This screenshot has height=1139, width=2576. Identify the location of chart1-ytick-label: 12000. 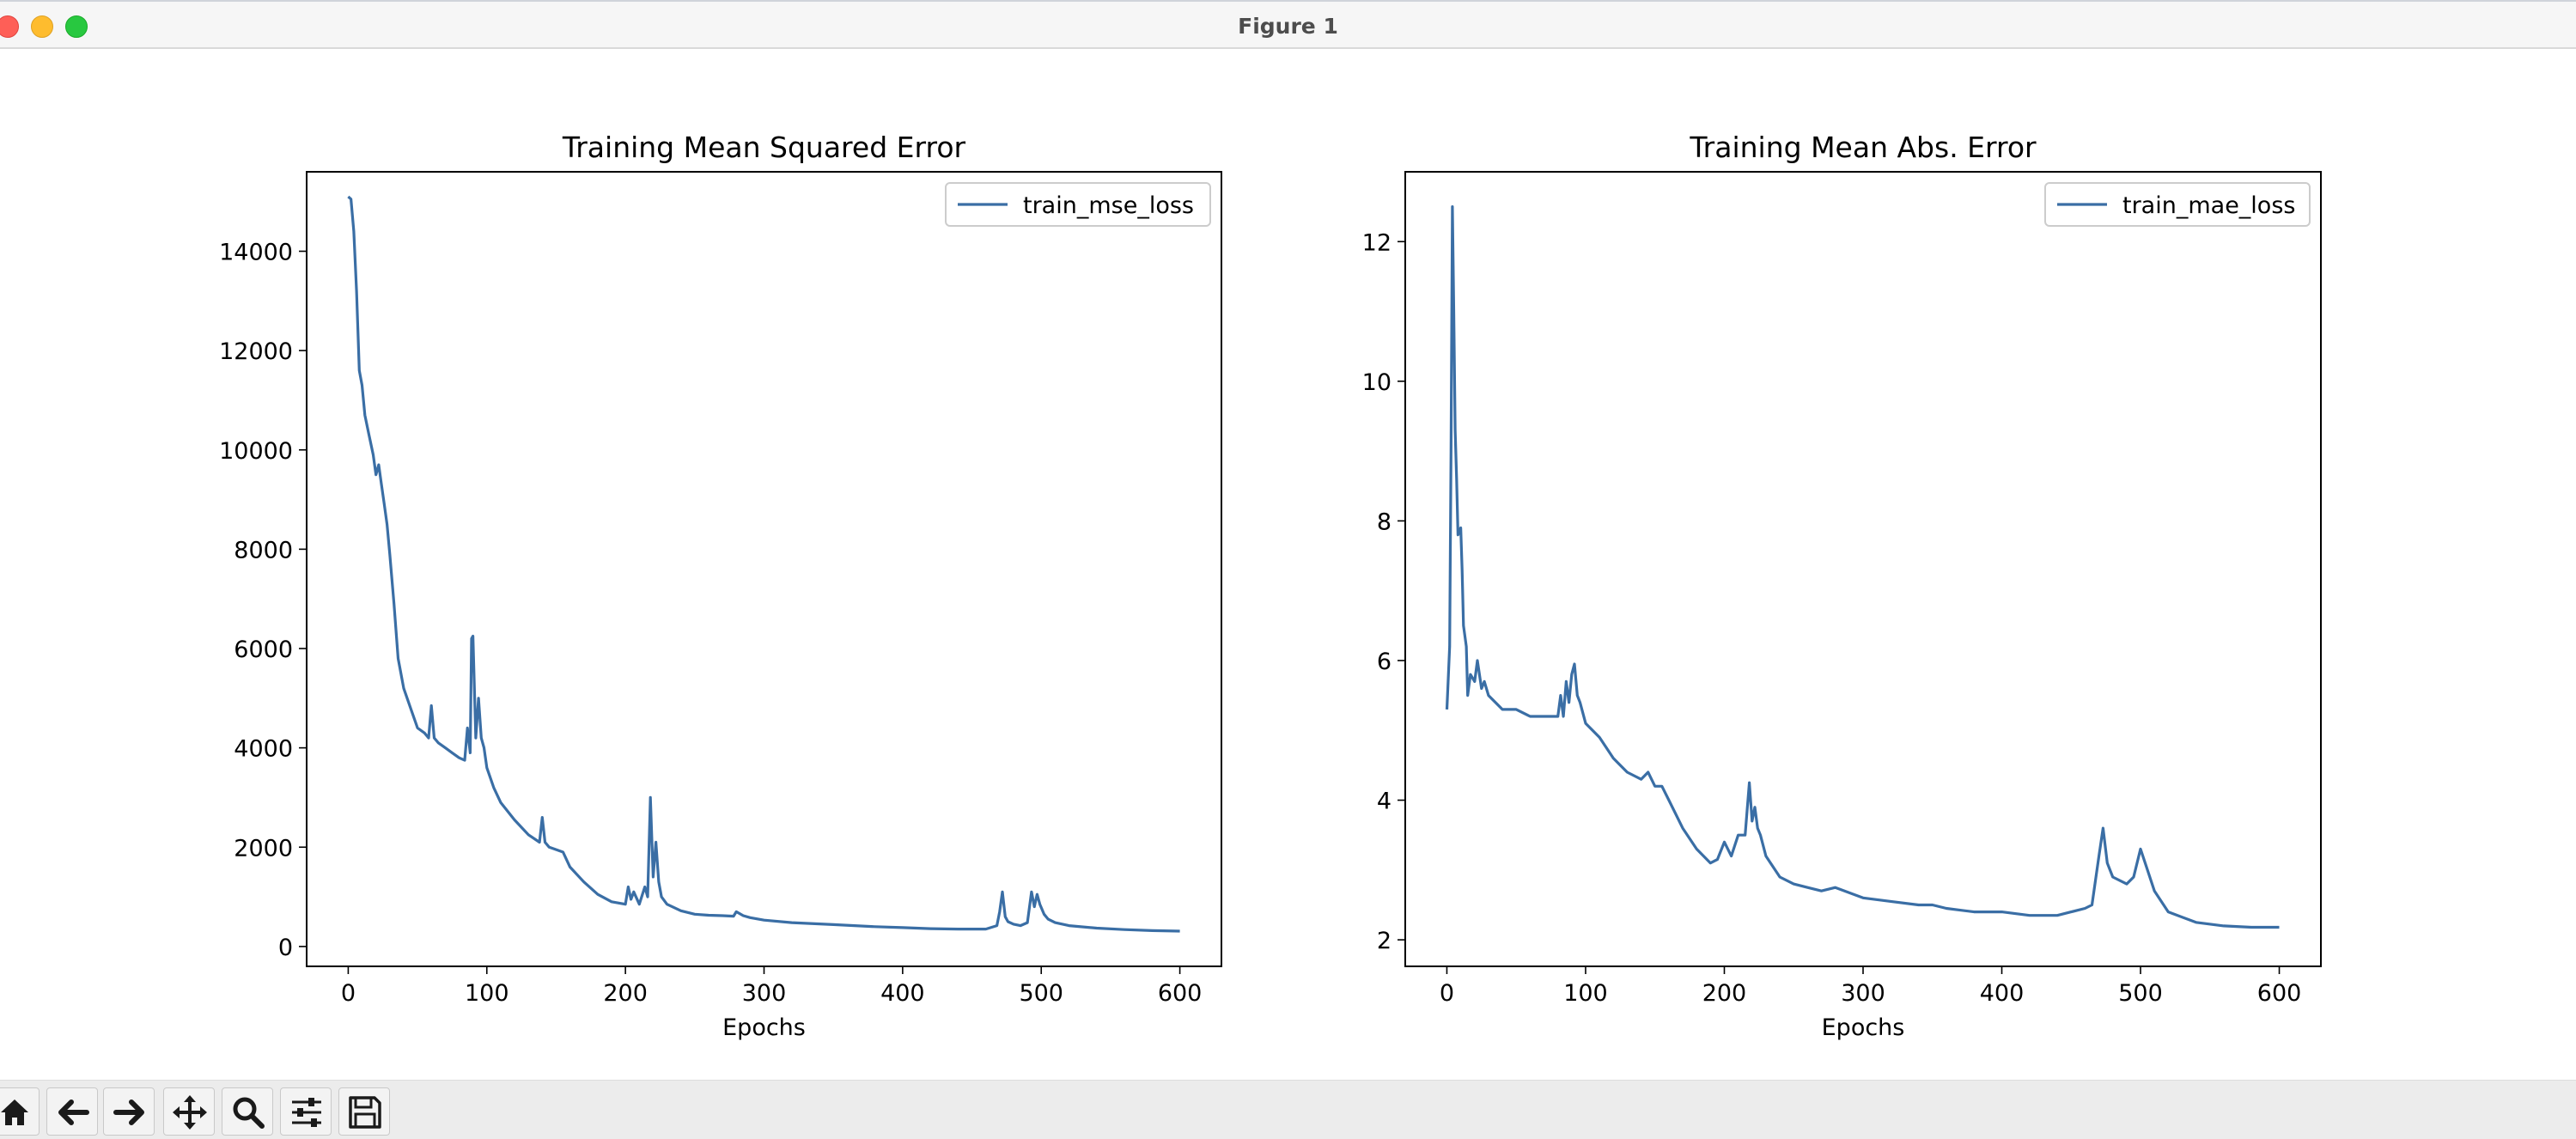
(256, 351).